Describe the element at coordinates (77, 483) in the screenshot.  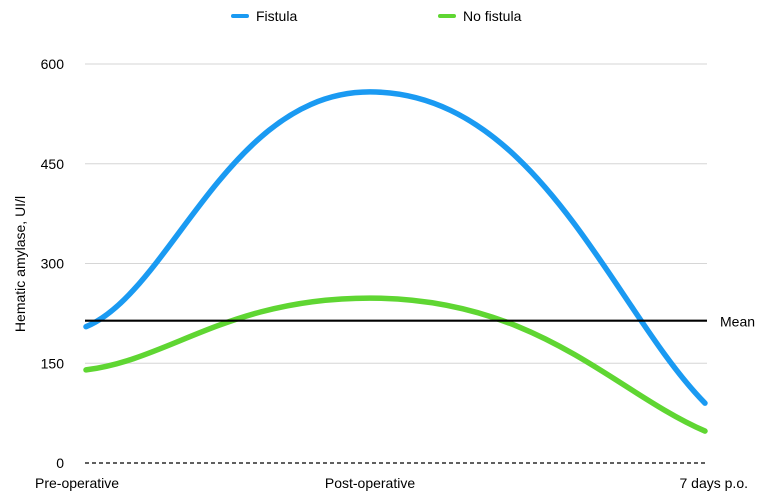
I see `x-tick-label-1: Pre-operative` at that location.